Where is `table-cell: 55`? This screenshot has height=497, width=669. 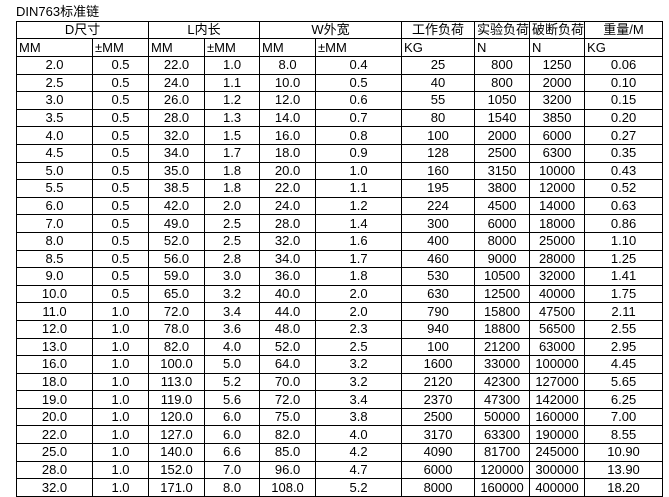 table-cell: 55 is located at coordinates (438, 100).